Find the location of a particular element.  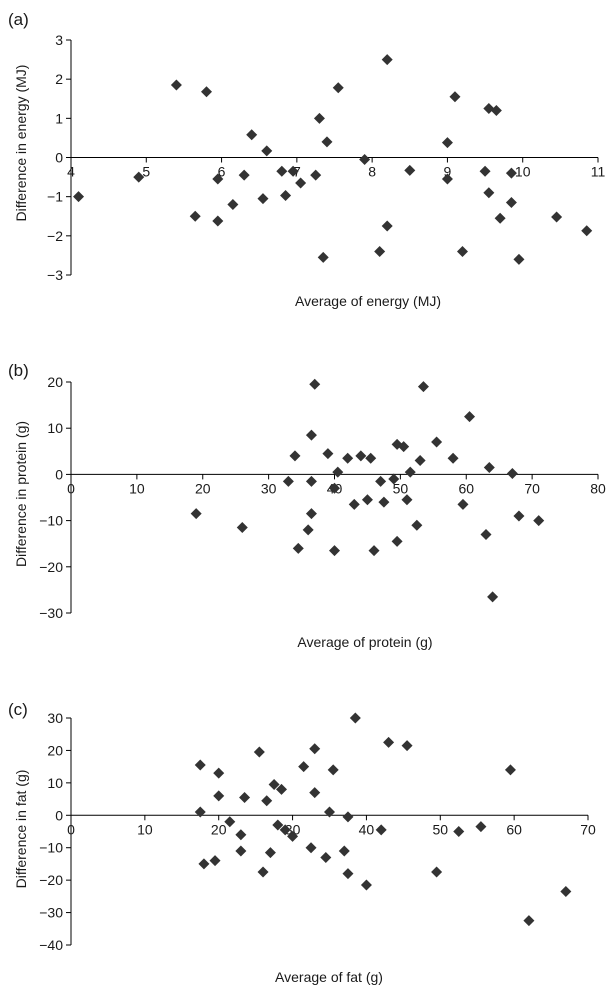

panel-b-ytick-label: 20 is located at coordinates (55, 382).